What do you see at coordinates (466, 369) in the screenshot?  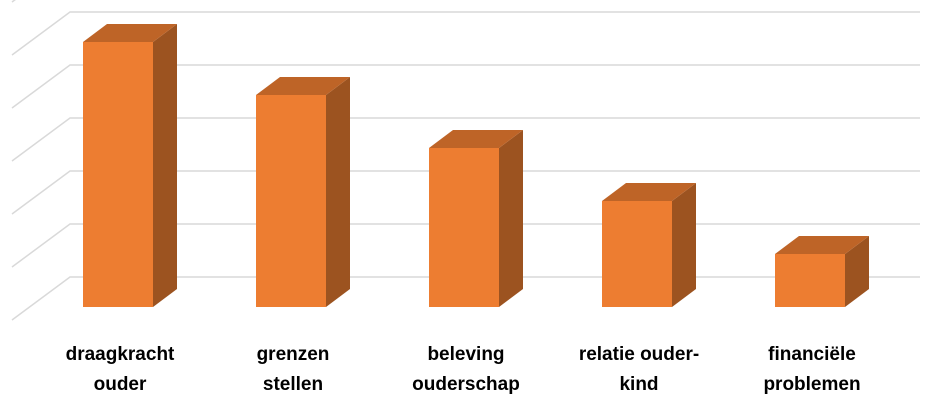 I see `x-tick-label: beleving ouderschap` at bounding box center [466, 369].